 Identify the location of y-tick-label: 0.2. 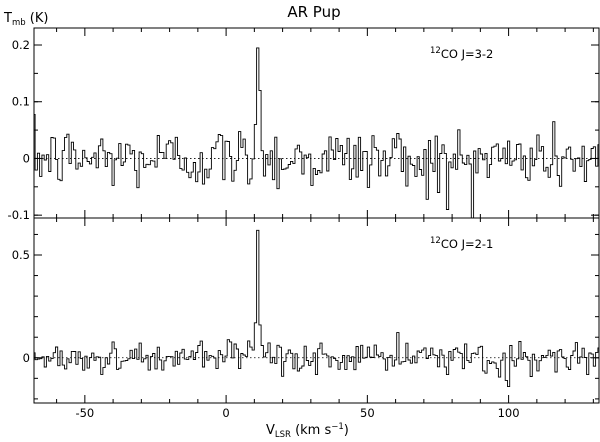
(21, 45).